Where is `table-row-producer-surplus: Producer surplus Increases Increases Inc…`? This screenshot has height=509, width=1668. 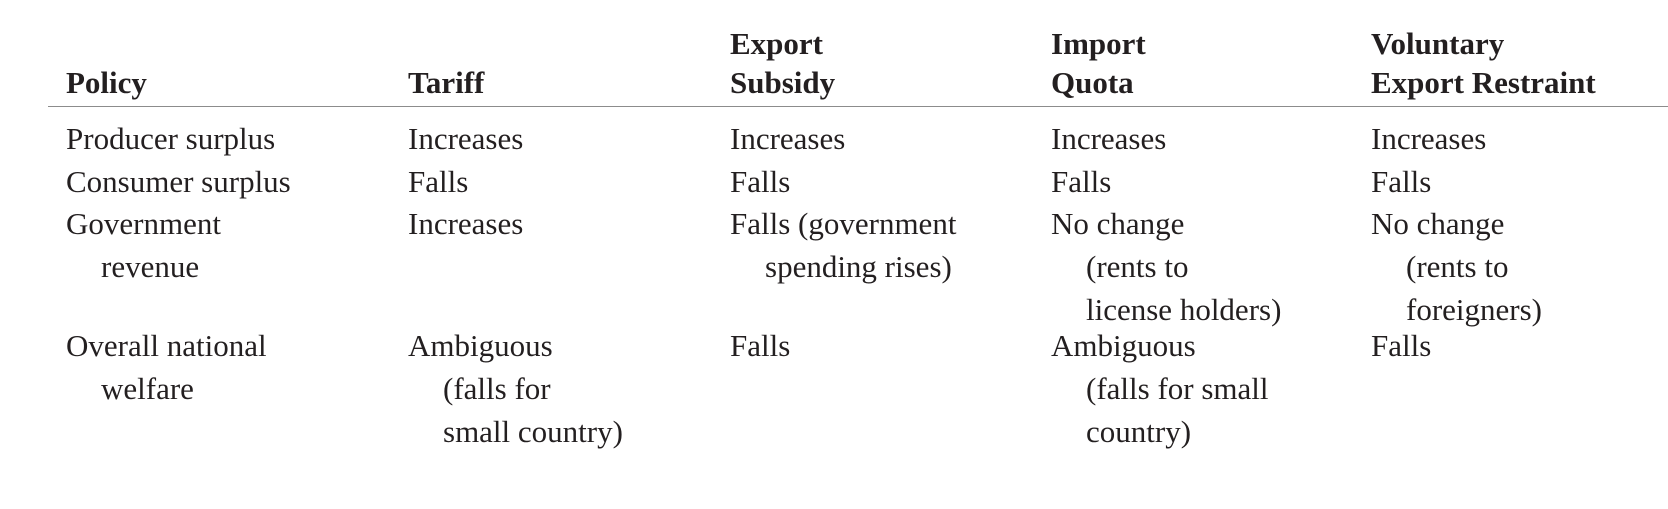 table-row-producer-surplus: Producer surplus Increases Increases Inc… is located at coordinates (858, 138).